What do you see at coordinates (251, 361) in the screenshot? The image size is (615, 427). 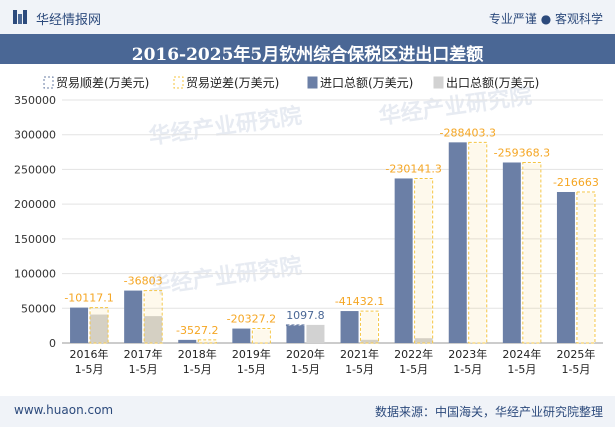 I see `x-tick-label: 2019年 1-5月` at bounding box center [251, 361].